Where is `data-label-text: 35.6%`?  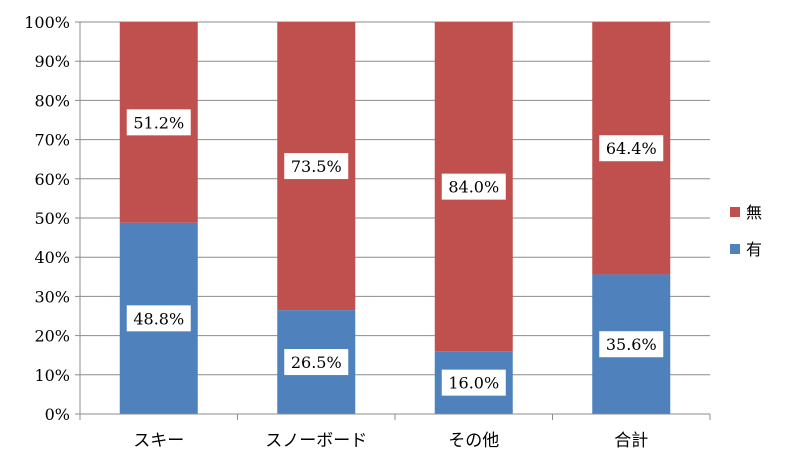
data-label-text: 35.6% is located at coordinates (631, 344).